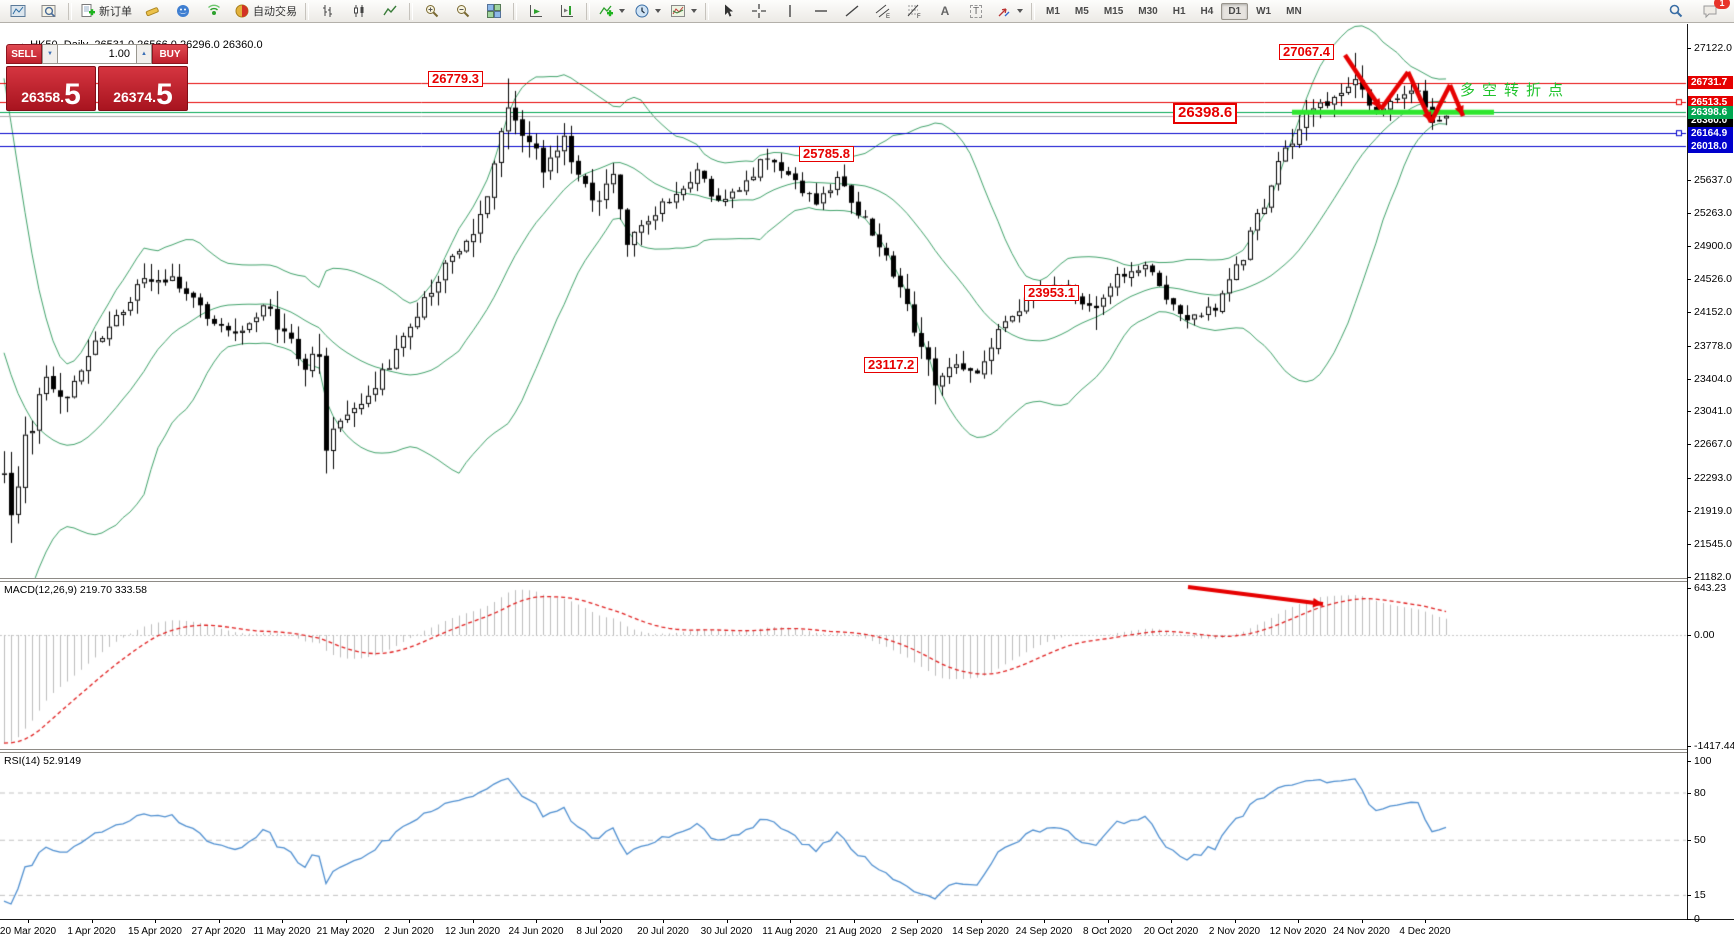 The image size is (1734, 946). I want to click on hline-price-label: 26398.6, so click(1710, 112).